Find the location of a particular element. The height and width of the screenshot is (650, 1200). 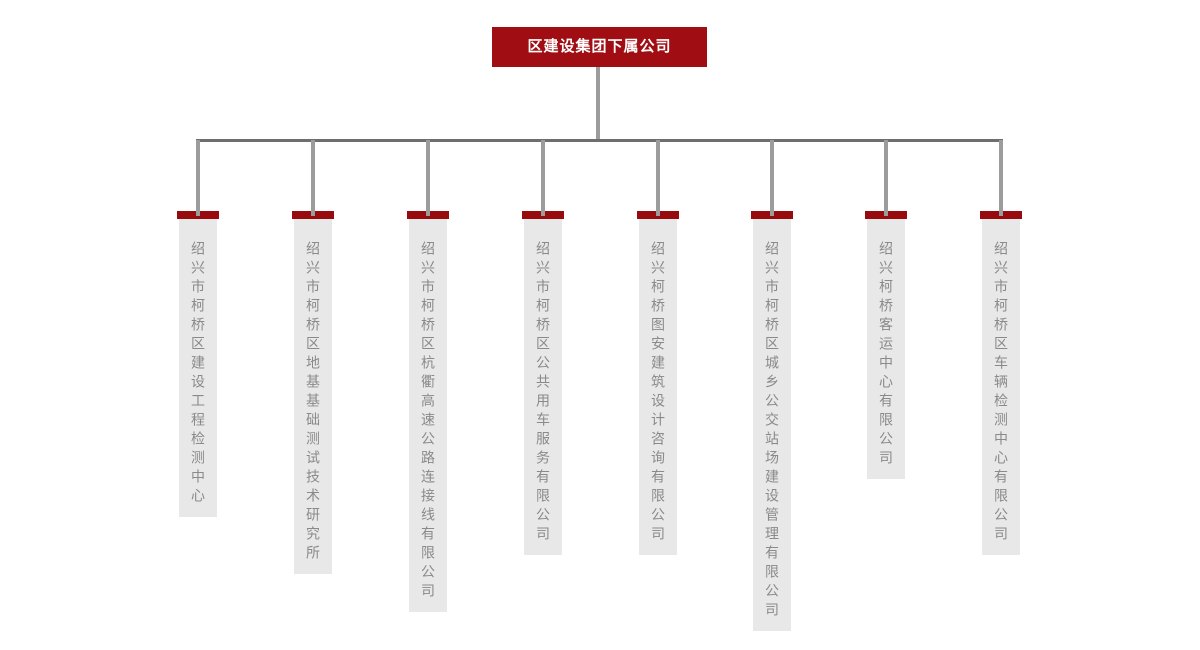

company-name: 绍兴市柯桥区车辆检测中心有限公司 is located at coordinates (1001, 393).